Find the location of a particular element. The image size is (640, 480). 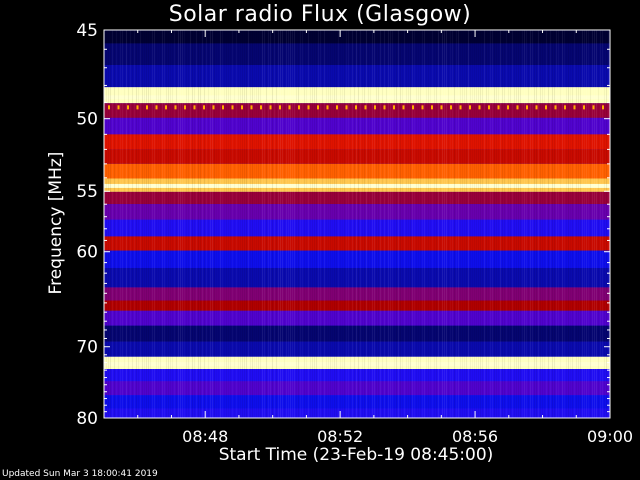

band-core-72.2mhz is located at coordinates (357, 364).